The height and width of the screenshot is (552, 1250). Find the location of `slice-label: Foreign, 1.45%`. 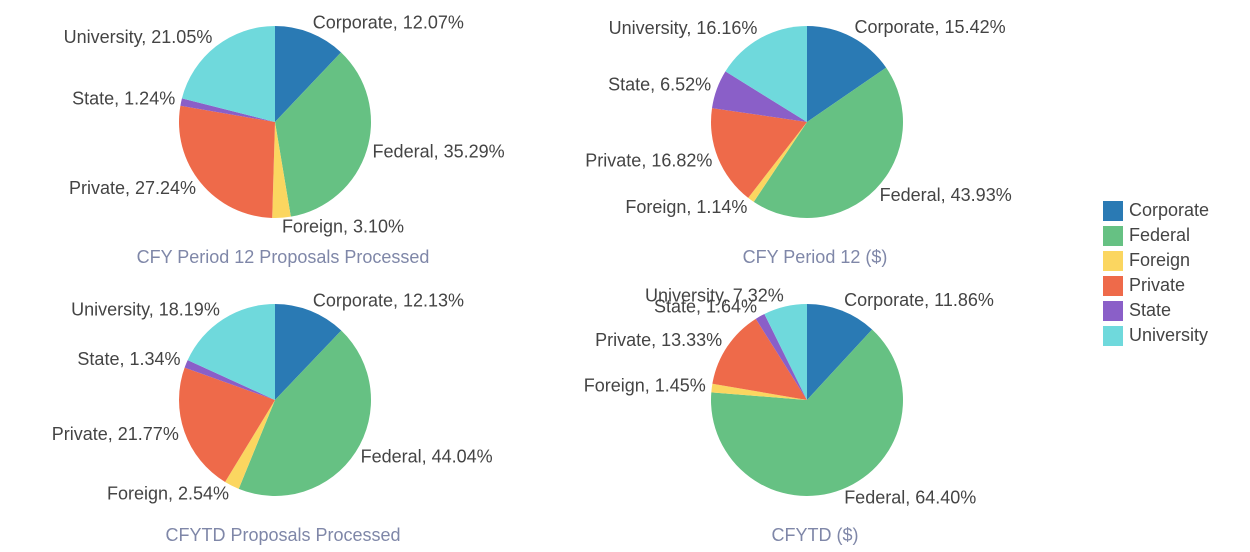

slice-label: Foreign, 1.45% is located at coordinates (645, 386).